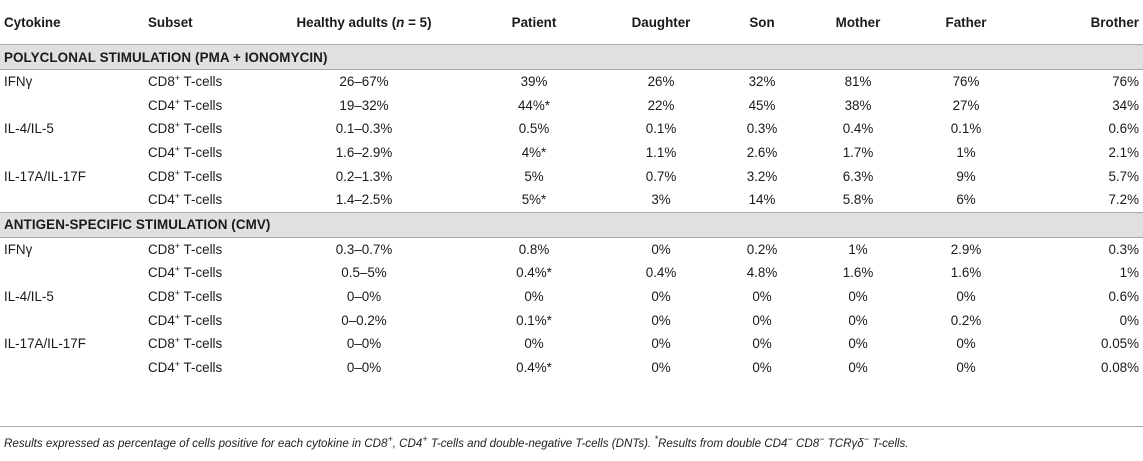  I want to click on daughter-cell: 0.4%, so click(661, 273).